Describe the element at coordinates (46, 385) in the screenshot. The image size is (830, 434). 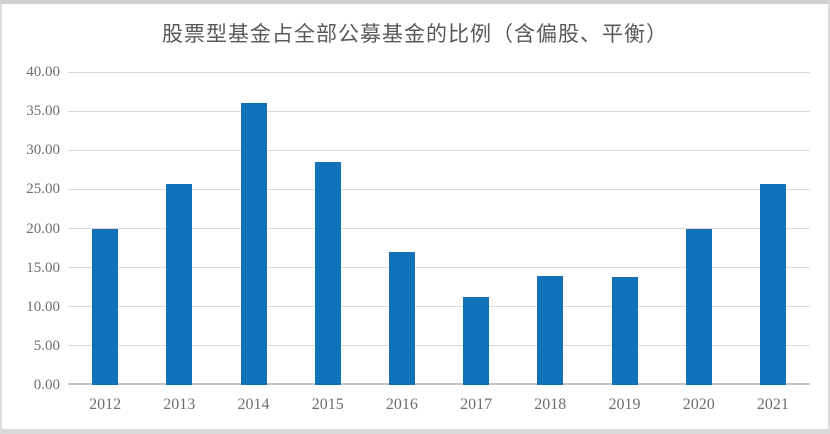
I see `y-tick-label: 0.00` at that location.